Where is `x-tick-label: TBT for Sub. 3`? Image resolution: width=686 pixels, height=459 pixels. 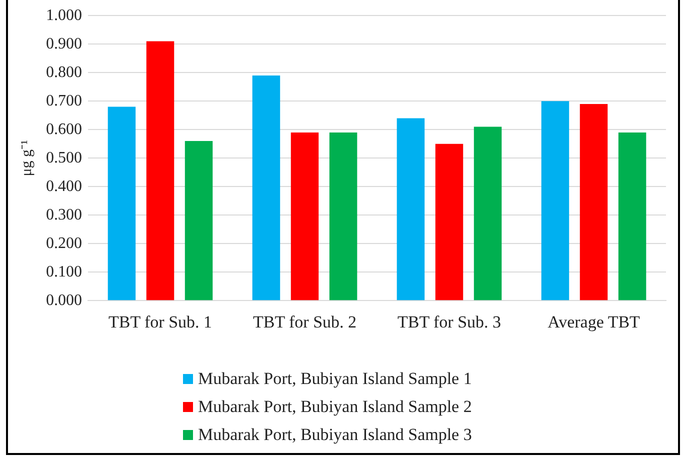
x-tick-label: TBT for Sub. 3 is located at coordinates (449, 322).